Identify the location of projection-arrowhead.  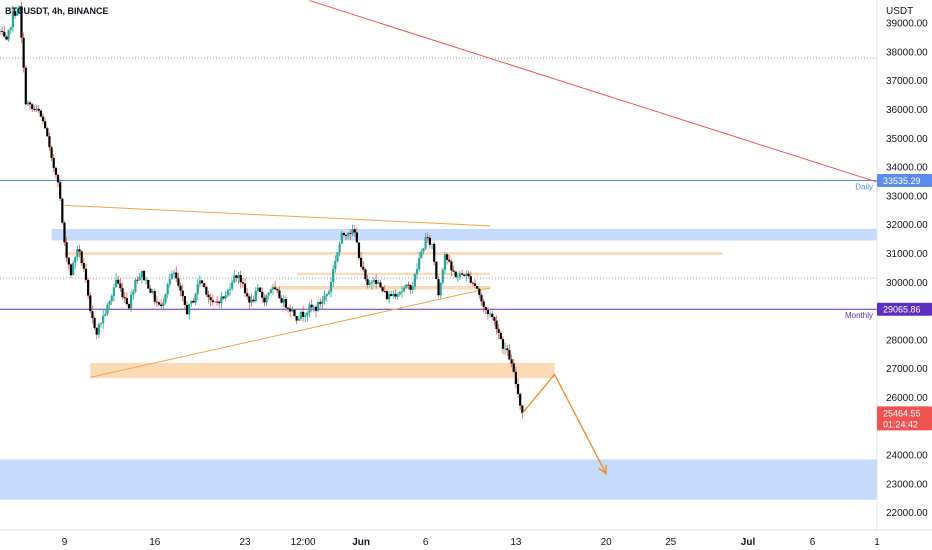
(602, 470).